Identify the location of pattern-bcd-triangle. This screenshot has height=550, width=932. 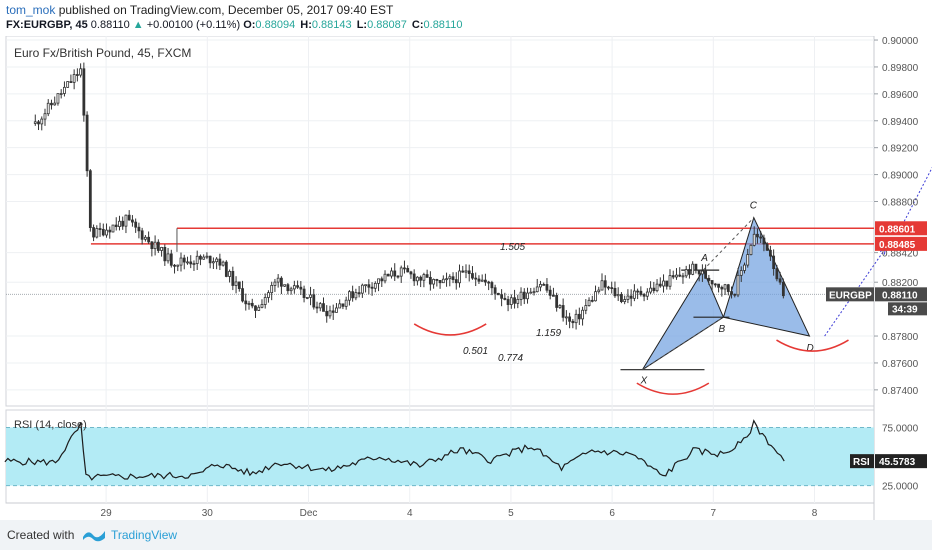
(766, 276).